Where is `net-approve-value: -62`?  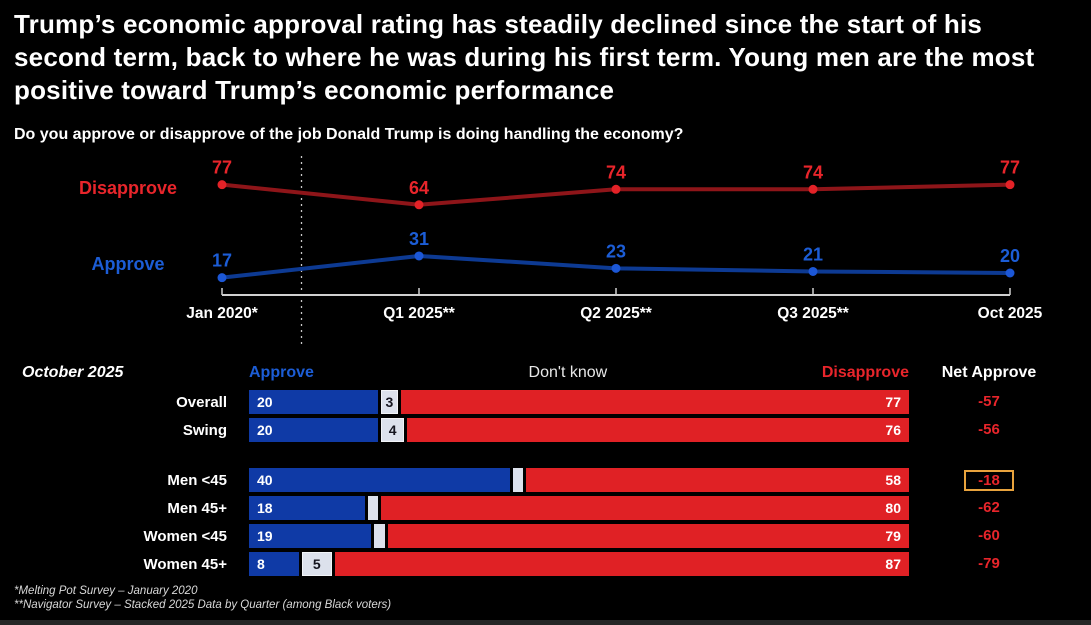 net-approve-value: -62 is located at coordinates (989, 507).